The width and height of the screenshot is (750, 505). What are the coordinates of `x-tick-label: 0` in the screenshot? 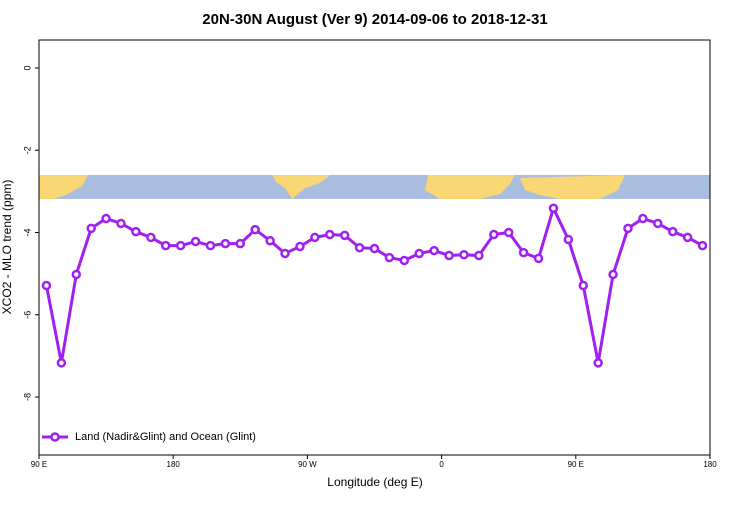 It's located at (441, 464).